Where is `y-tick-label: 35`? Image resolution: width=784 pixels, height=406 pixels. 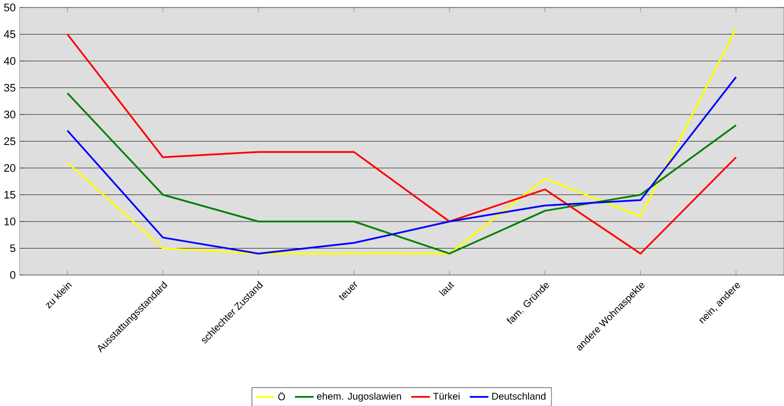
y-tick-label: 35 is located at coordinates (10, 88).